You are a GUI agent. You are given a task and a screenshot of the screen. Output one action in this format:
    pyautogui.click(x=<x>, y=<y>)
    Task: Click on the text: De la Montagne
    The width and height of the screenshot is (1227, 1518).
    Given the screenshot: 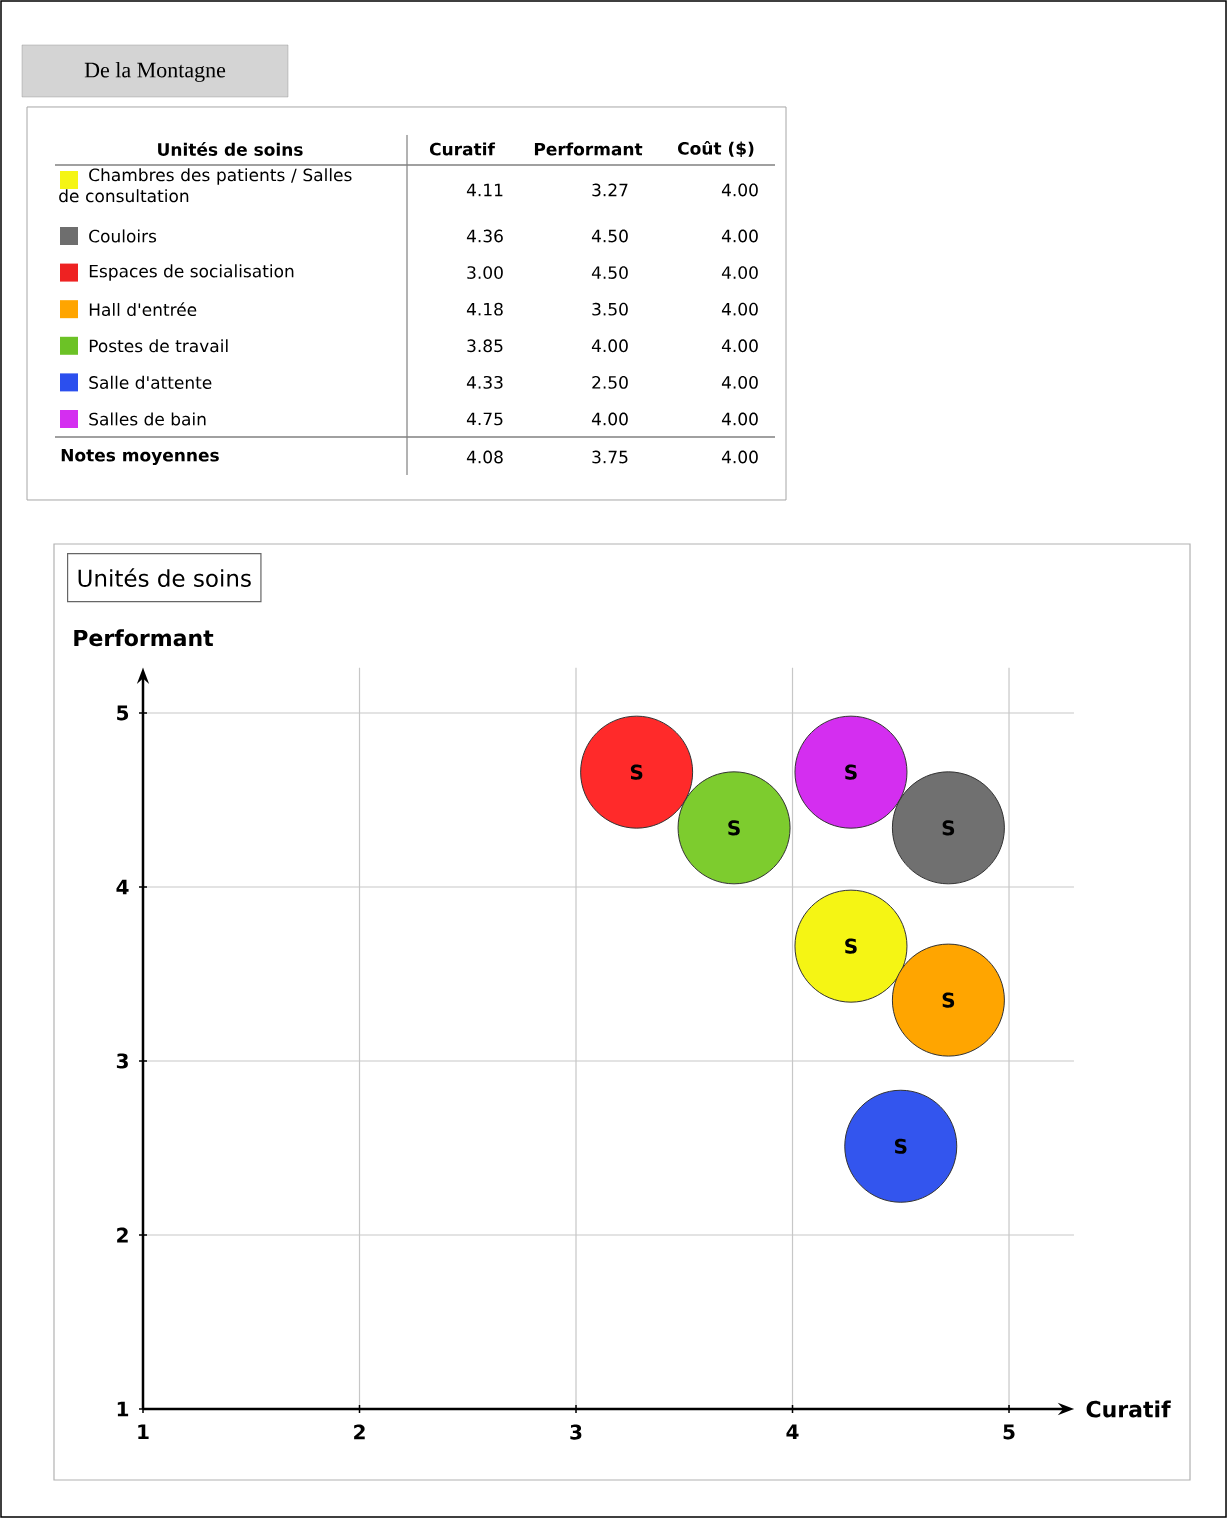 What is the action you would take?
    pyautogui.click(x=155, y=71)
    